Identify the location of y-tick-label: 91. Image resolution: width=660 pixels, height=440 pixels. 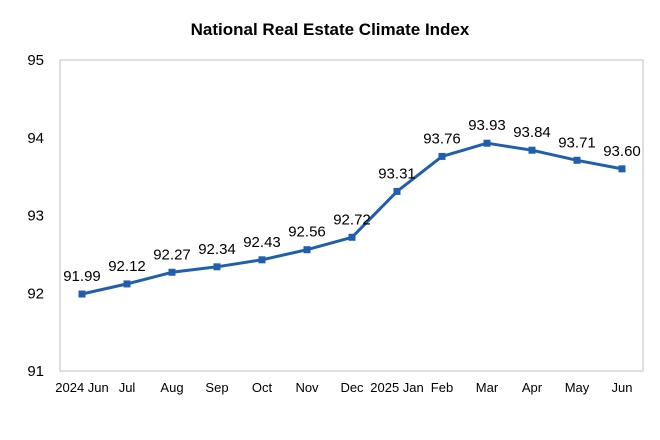
(35, 371).